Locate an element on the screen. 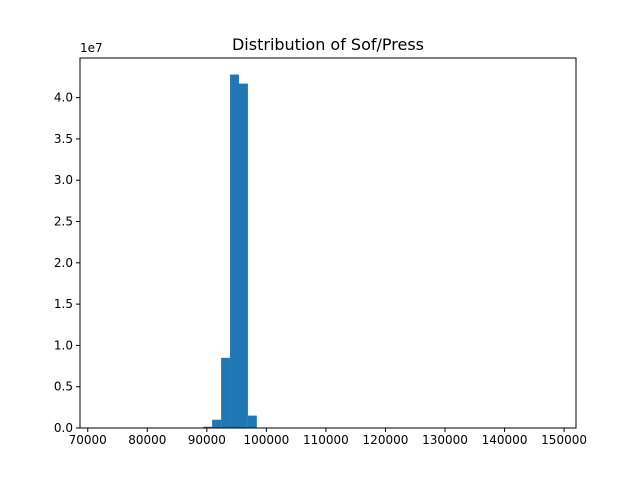 This screenshot has height=484, width=640. chart-title: Distribution of Sof/Press is located at coordinates (328, 44).